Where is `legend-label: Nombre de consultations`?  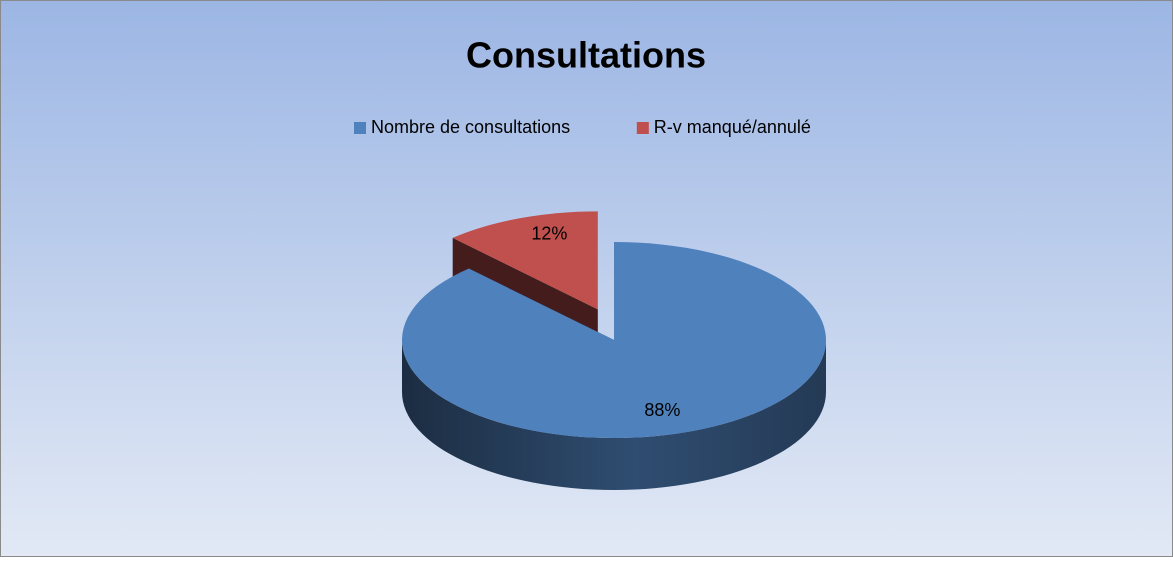 legend-label: Nombre de consultations is located at coordinates (470, 127).